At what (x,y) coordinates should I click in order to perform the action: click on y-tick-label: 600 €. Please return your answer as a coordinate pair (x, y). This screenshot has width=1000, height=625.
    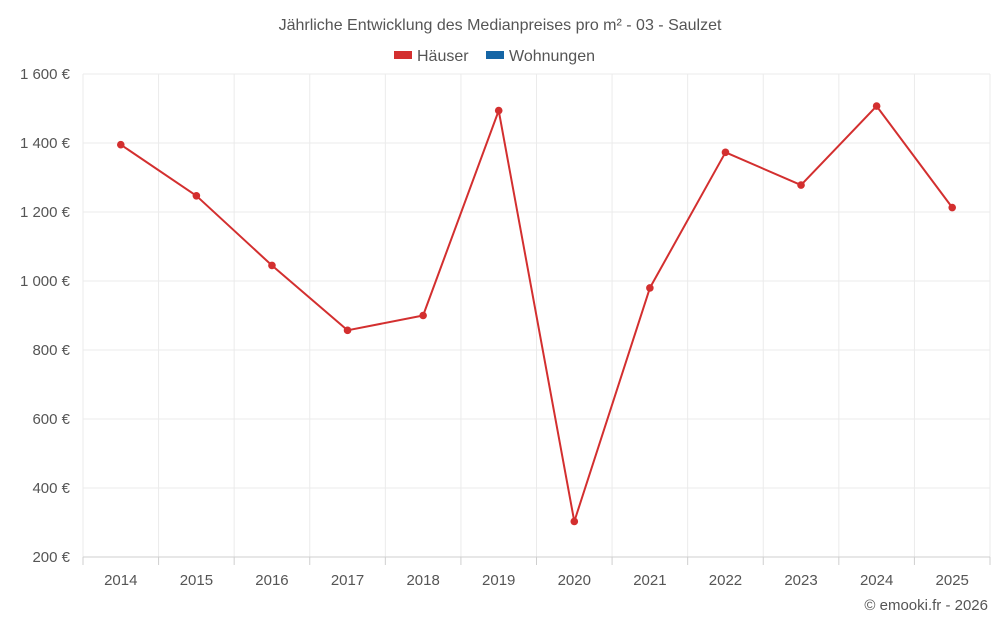
    Looking at the image, I should click on (51, 419).